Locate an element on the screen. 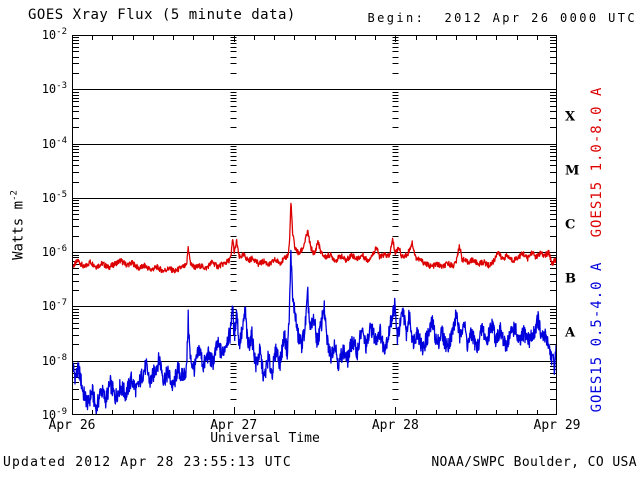 This screenshot has height=480, width=640. y-tick-label-1e-2: 10-2 is located at coordinates (54, 34).